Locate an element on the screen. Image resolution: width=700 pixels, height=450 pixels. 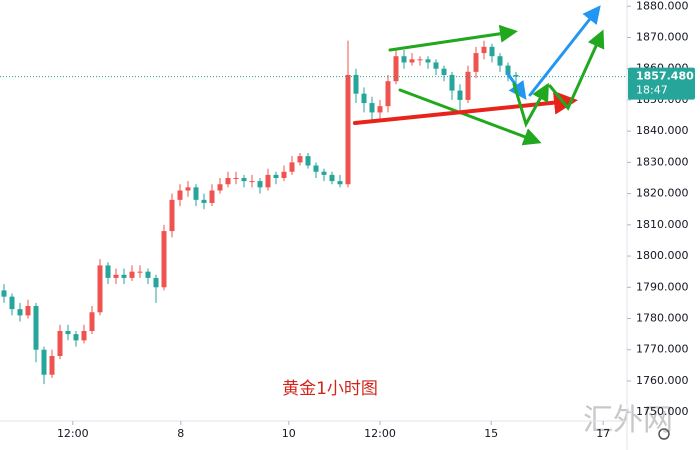
settings-icon is located at coordinates (664, 434).